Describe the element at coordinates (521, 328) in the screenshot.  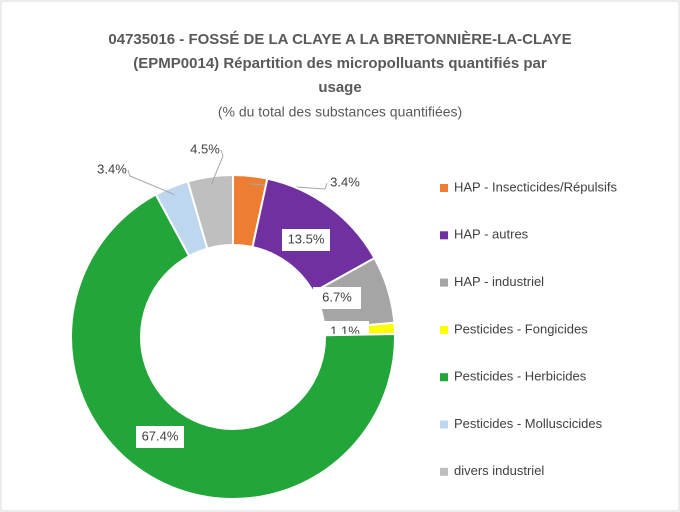
I see `legend-label: Pesticides - Fongicides` at that location.